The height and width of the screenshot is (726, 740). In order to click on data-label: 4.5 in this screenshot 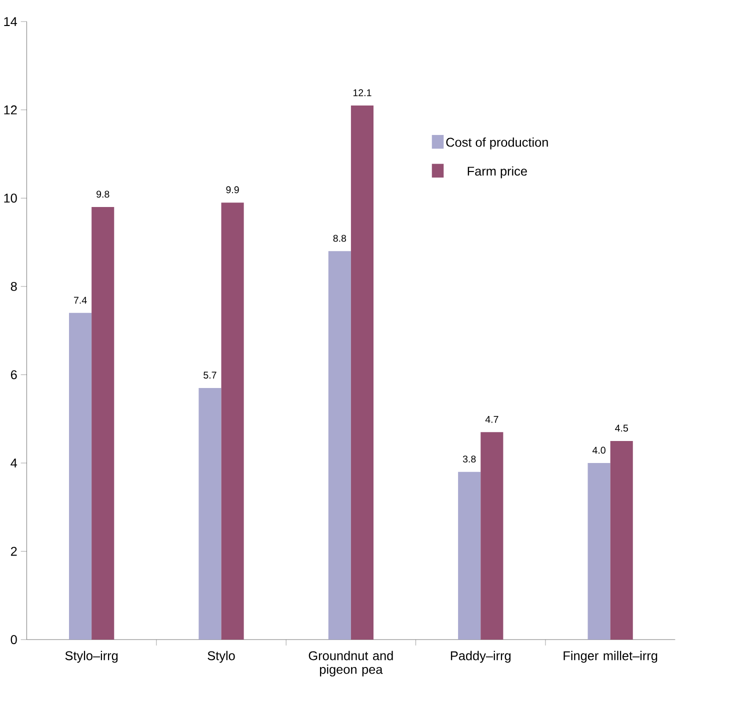, I will do `click(621, 428)`.